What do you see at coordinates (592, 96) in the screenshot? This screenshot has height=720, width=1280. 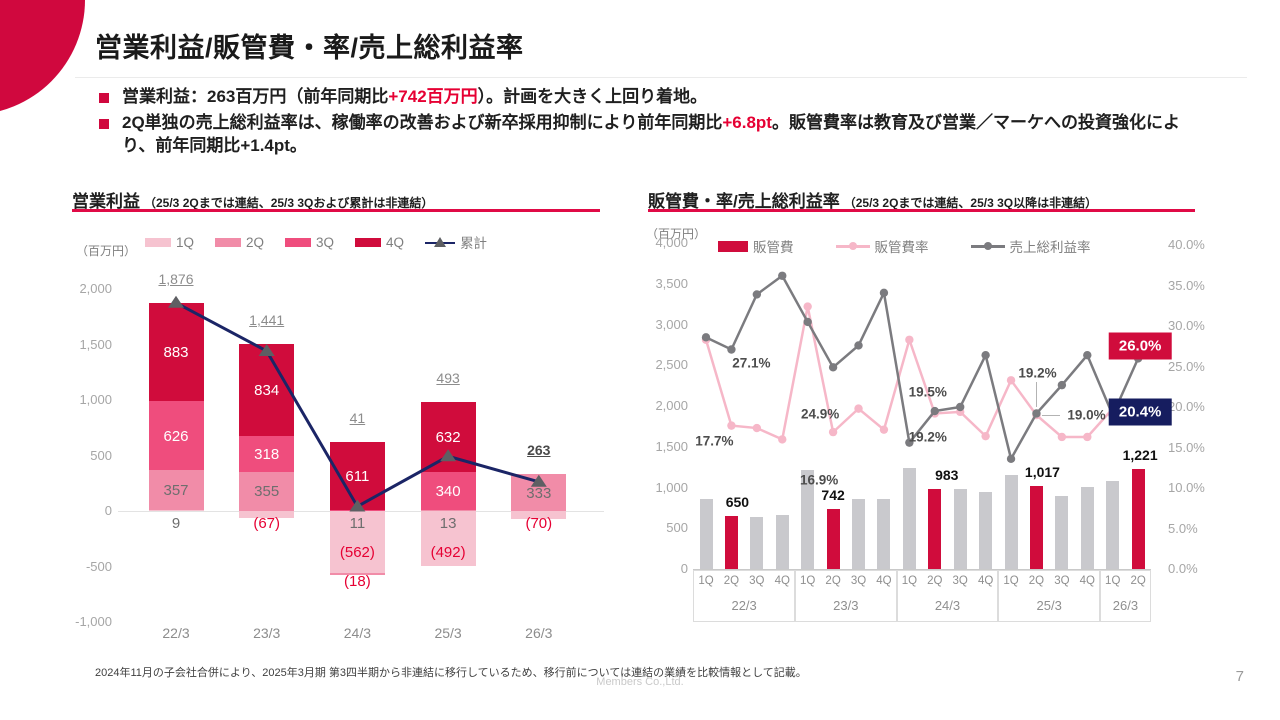 I see `text: ）。計画を大きく上回り着地。` at bounding box center [592, 96].